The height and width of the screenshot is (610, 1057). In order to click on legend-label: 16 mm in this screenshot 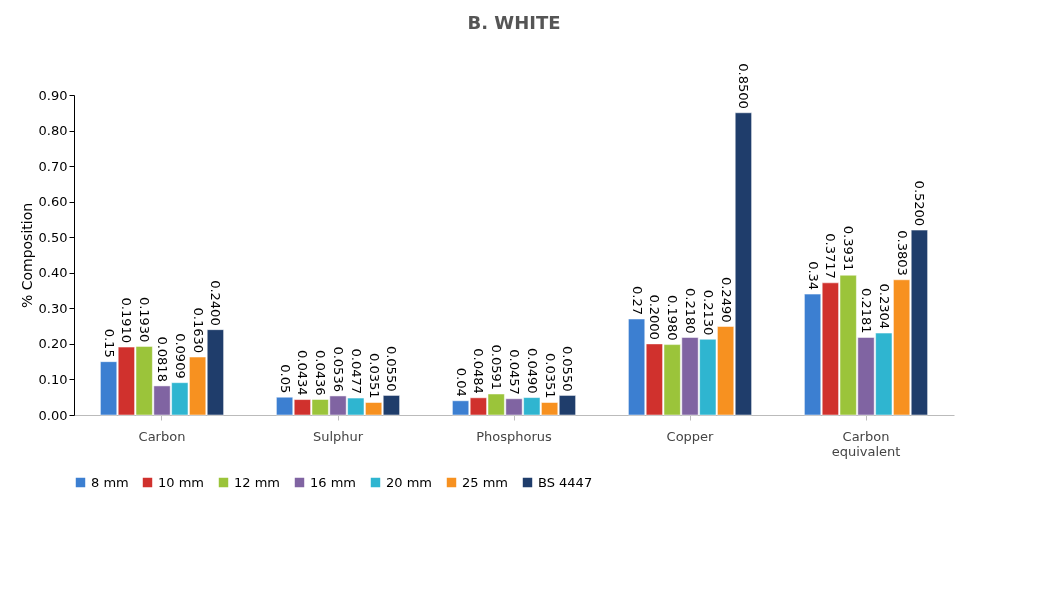, I will do `click(333, 482)`.